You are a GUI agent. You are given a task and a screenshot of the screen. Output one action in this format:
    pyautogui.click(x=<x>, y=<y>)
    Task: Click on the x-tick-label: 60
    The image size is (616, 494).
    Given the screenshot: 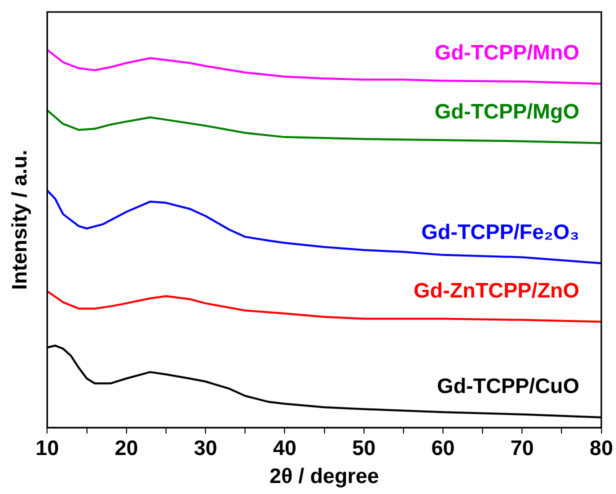 What is the action you would take?
    pyautogui.click(x=443, y=448)
    